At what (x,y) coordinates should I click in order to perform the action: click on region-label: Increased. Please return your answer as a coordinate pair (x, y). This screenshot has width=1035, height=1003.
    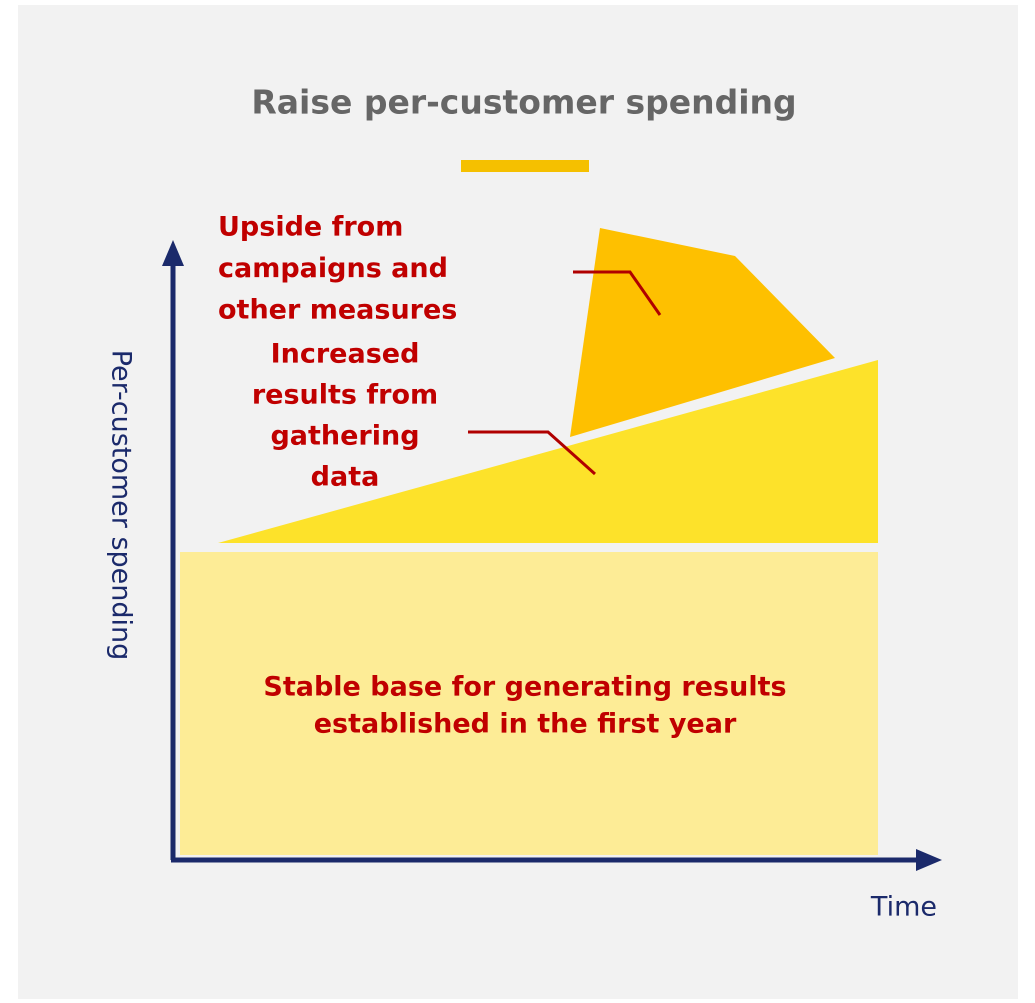
    Looking at the image, I should click on (345, 354).